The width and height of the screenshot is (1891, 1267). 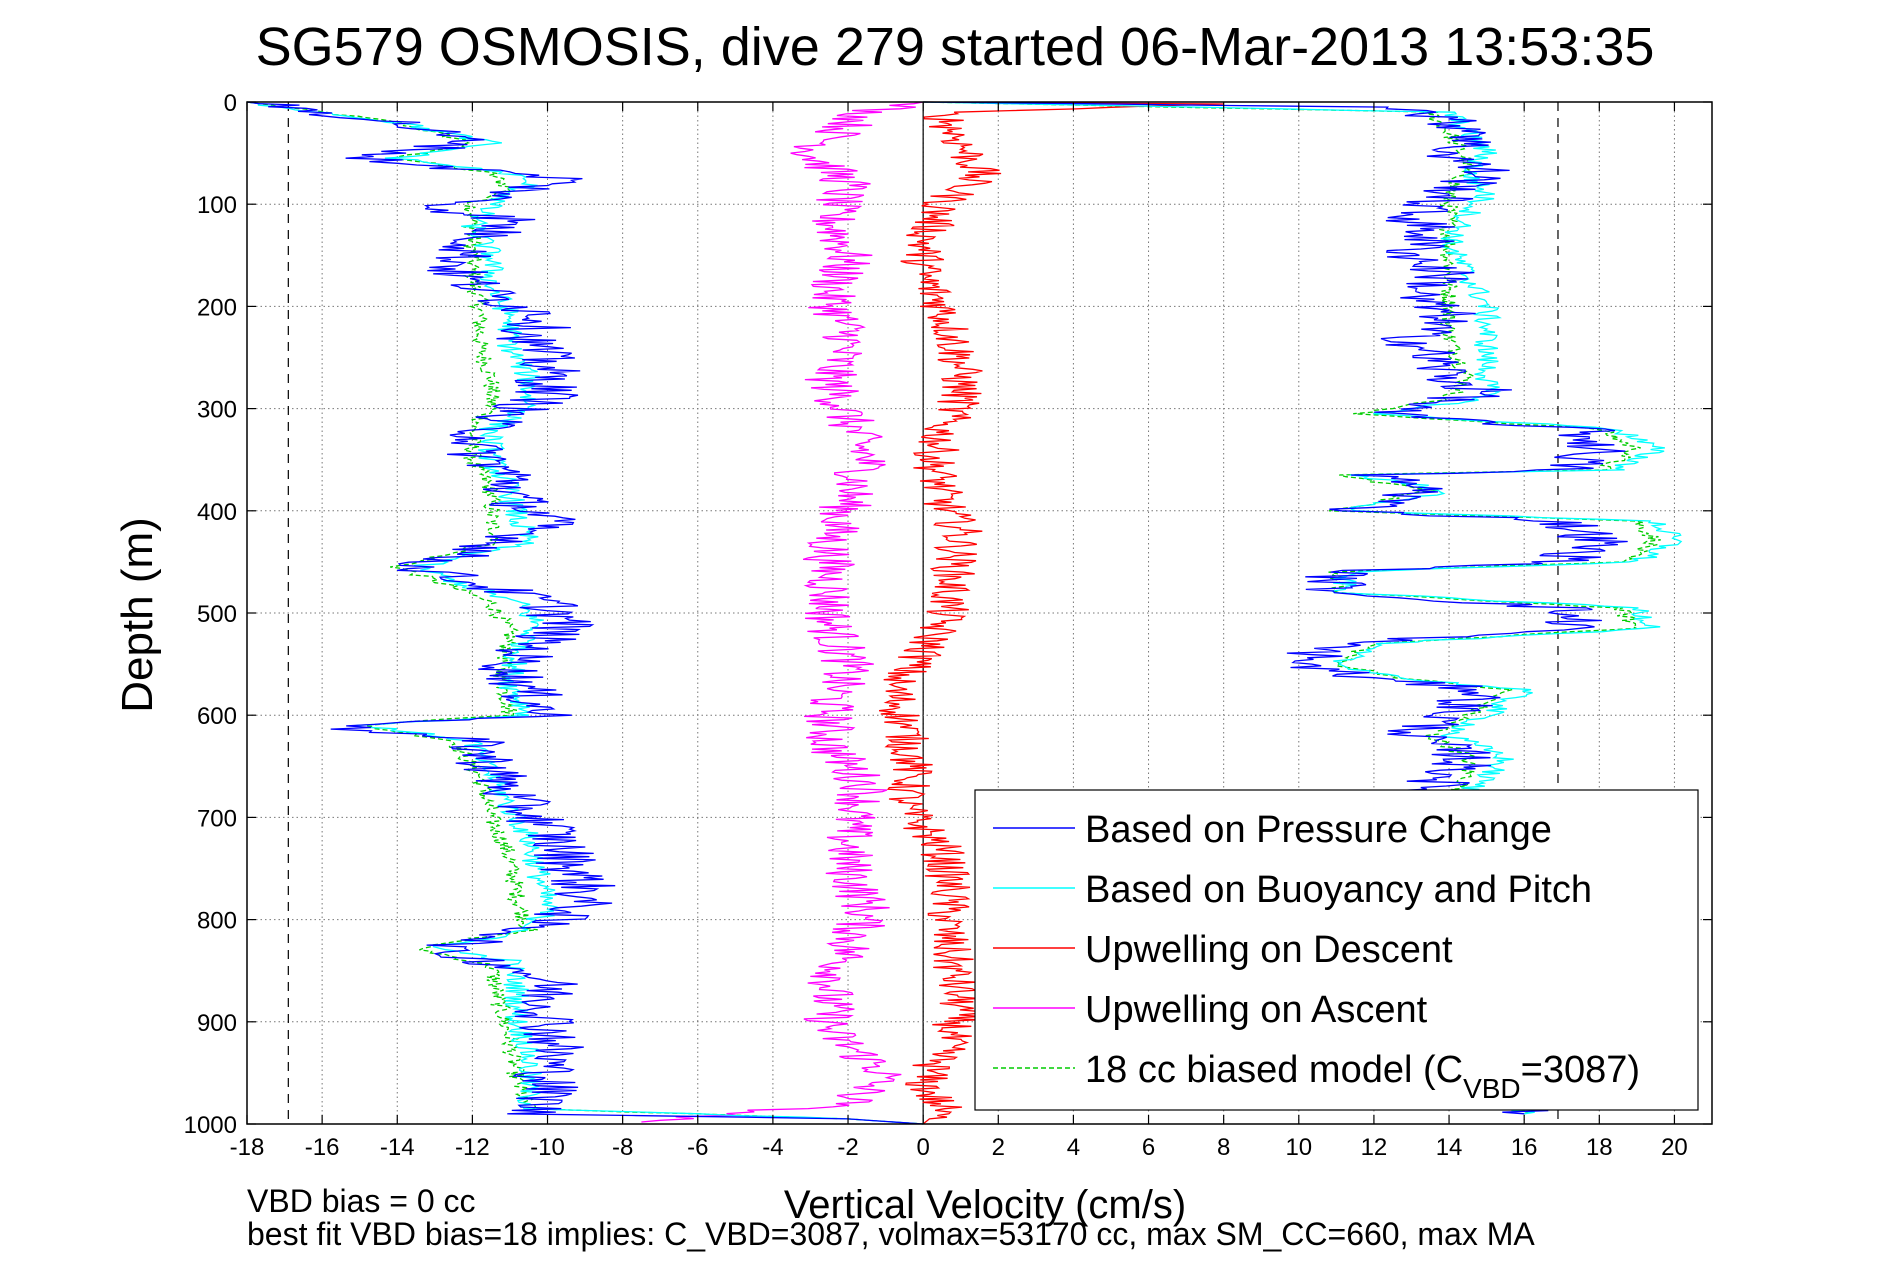 I want to click on x-axis-label: Vertical Velocity (cm/s), so click(x=985, y=1205).